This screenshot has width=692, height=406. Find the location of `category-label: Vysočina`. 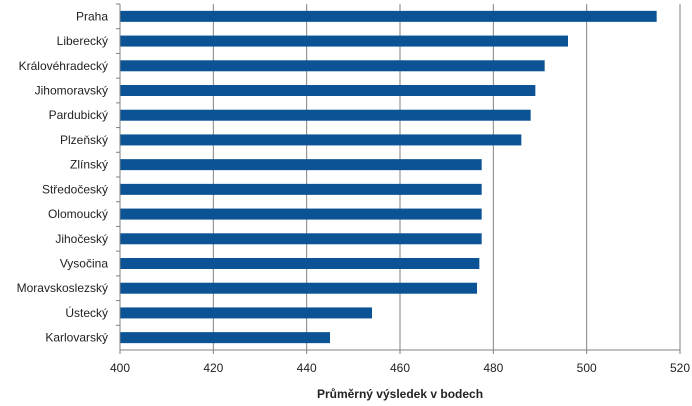

category-label: Vysočina is located at coordinates (84, 264).